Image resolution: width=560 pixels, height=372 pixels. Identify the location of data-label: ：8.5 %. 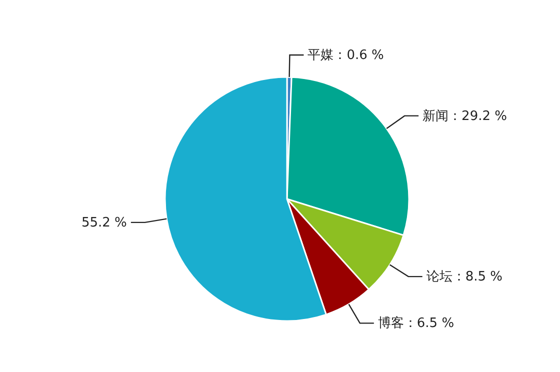
(477, 277).